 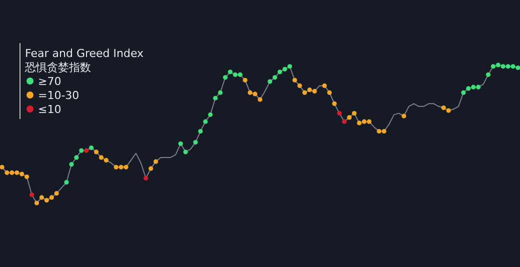 I want to click on annotation: ≥70, so click(x=50, y=81).